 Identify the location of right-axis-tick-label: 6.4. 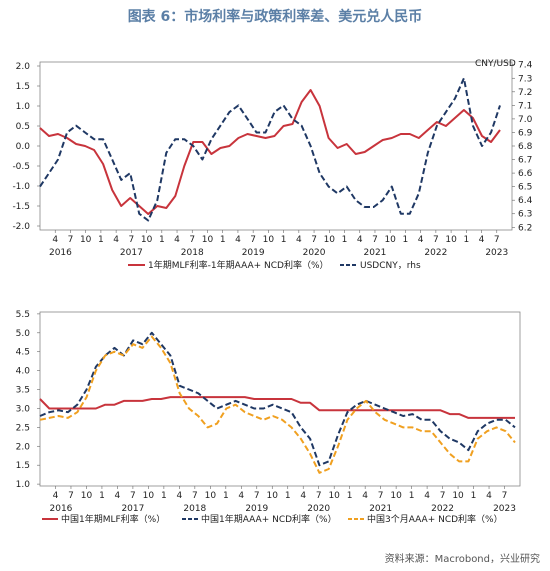
(525, 201).